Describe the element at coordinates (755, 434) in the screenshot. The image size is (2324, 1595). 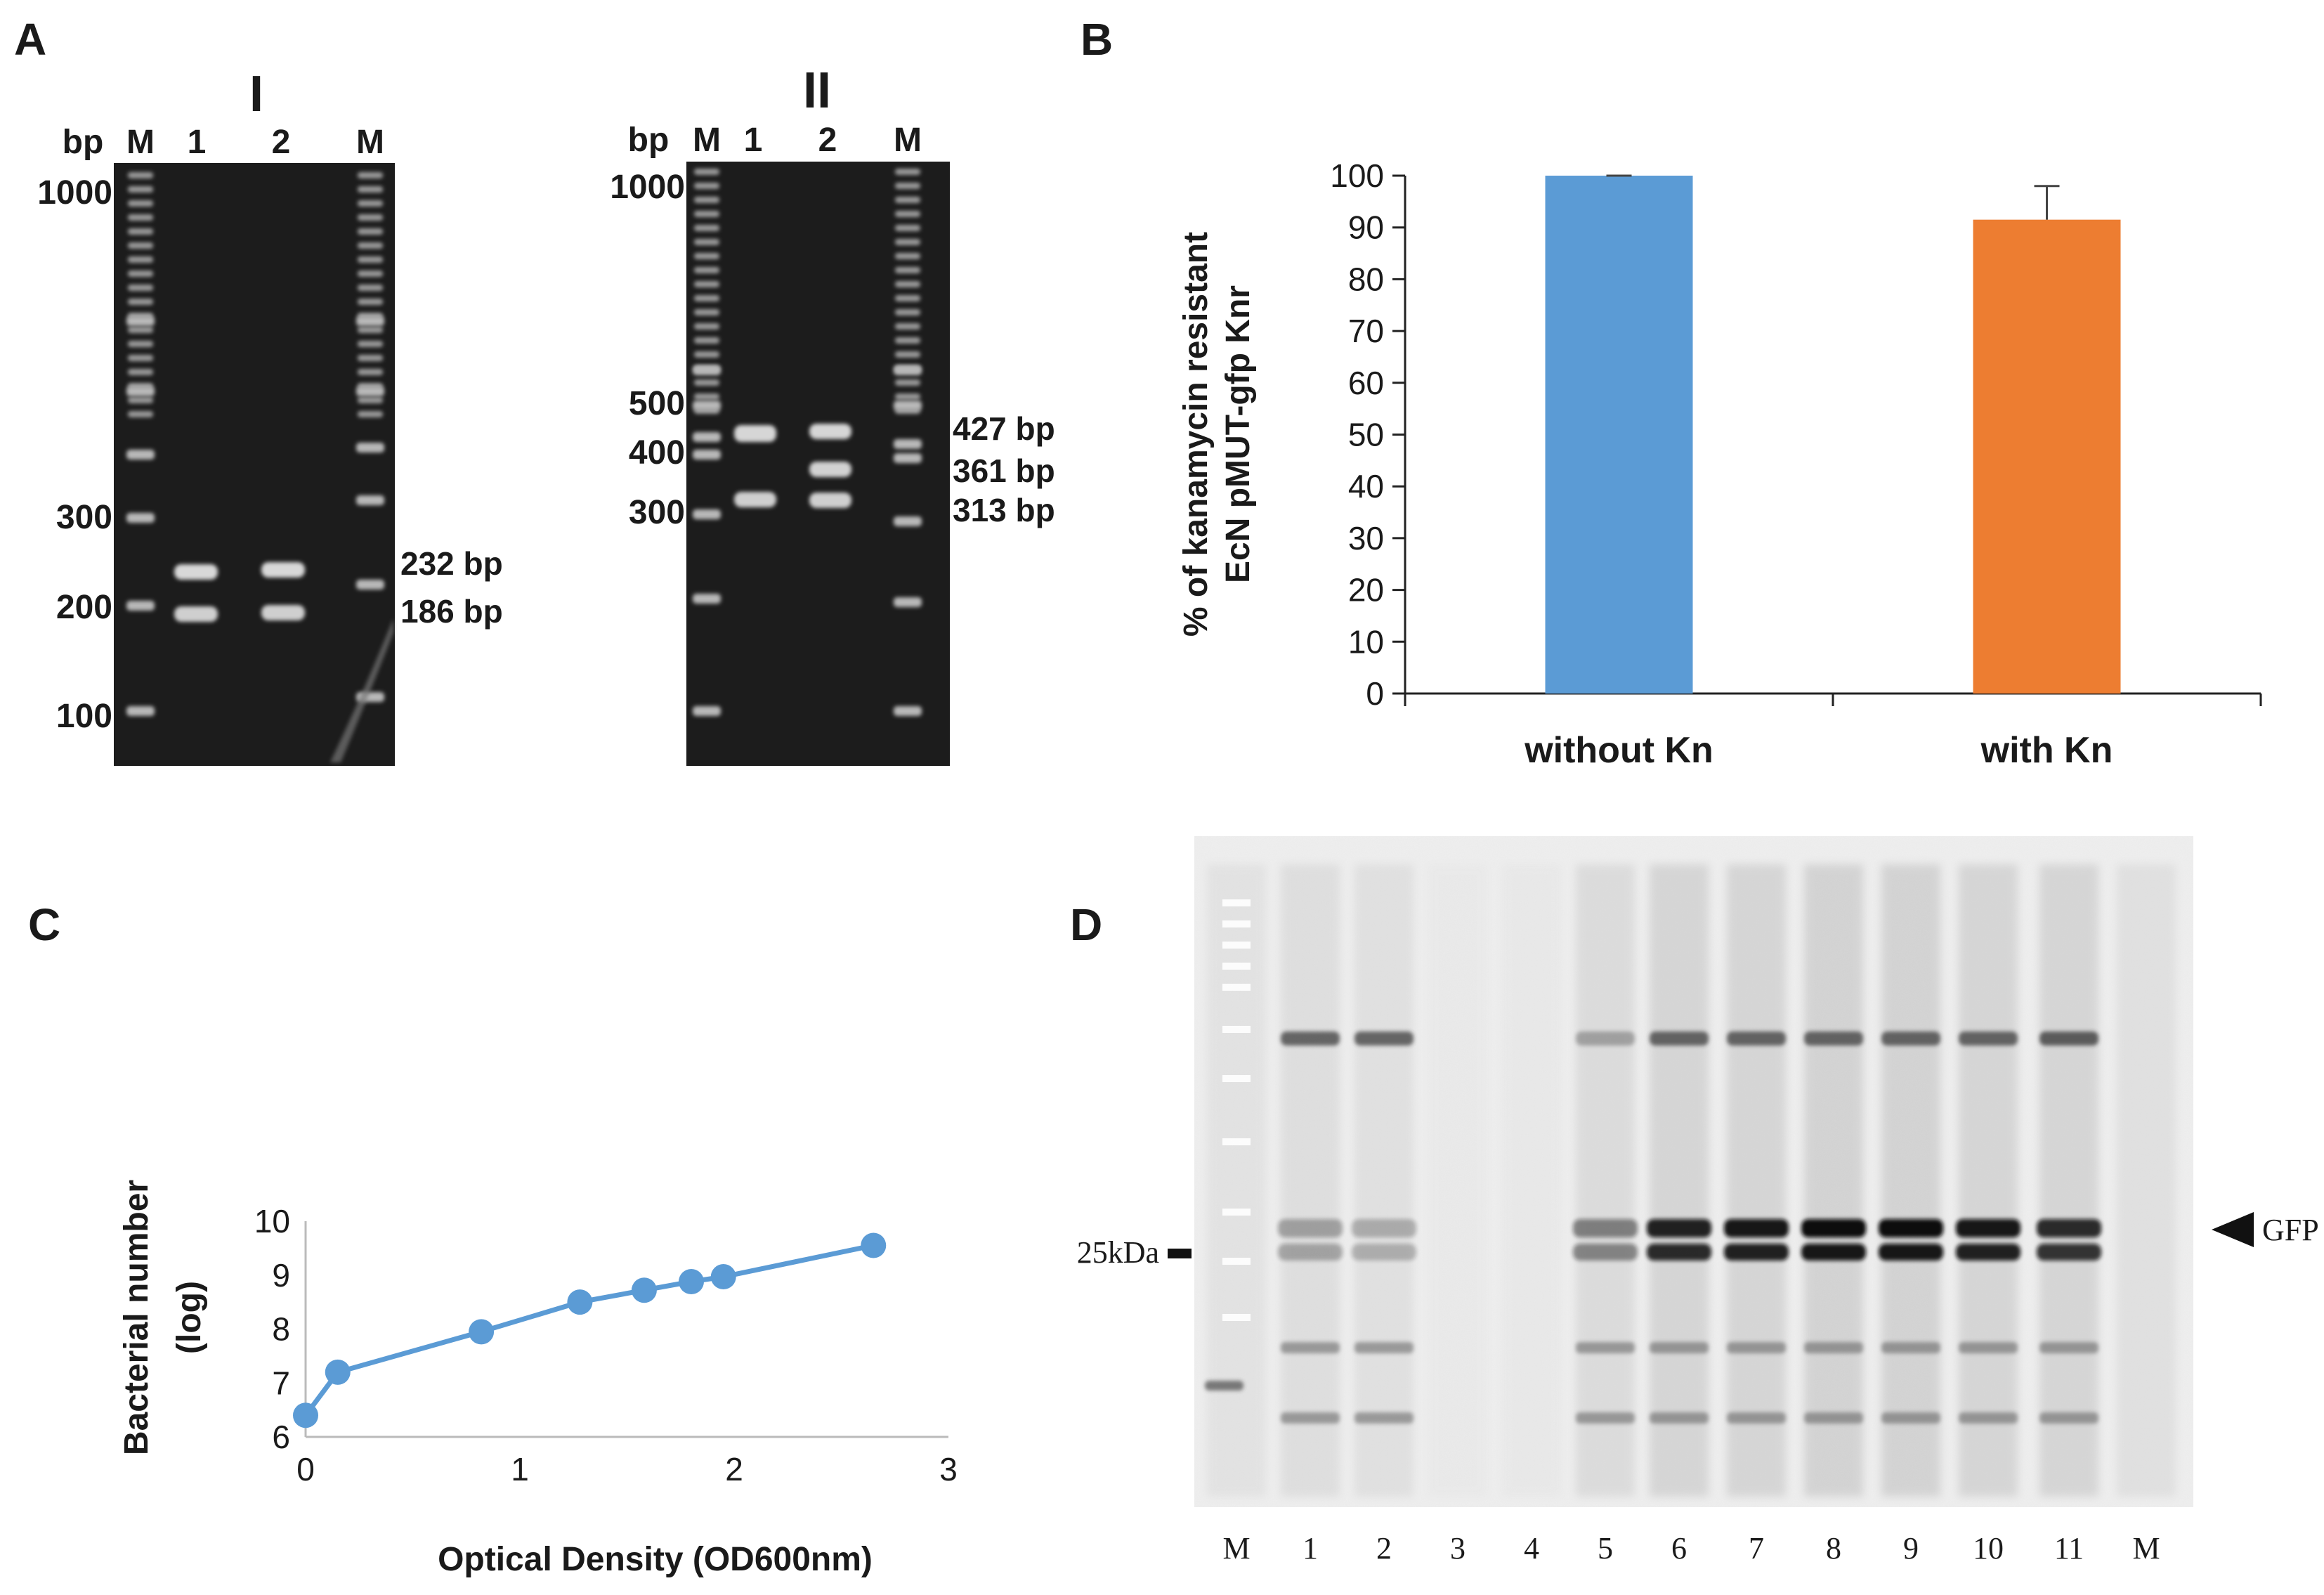
I see `gel-ii-band` at that location.